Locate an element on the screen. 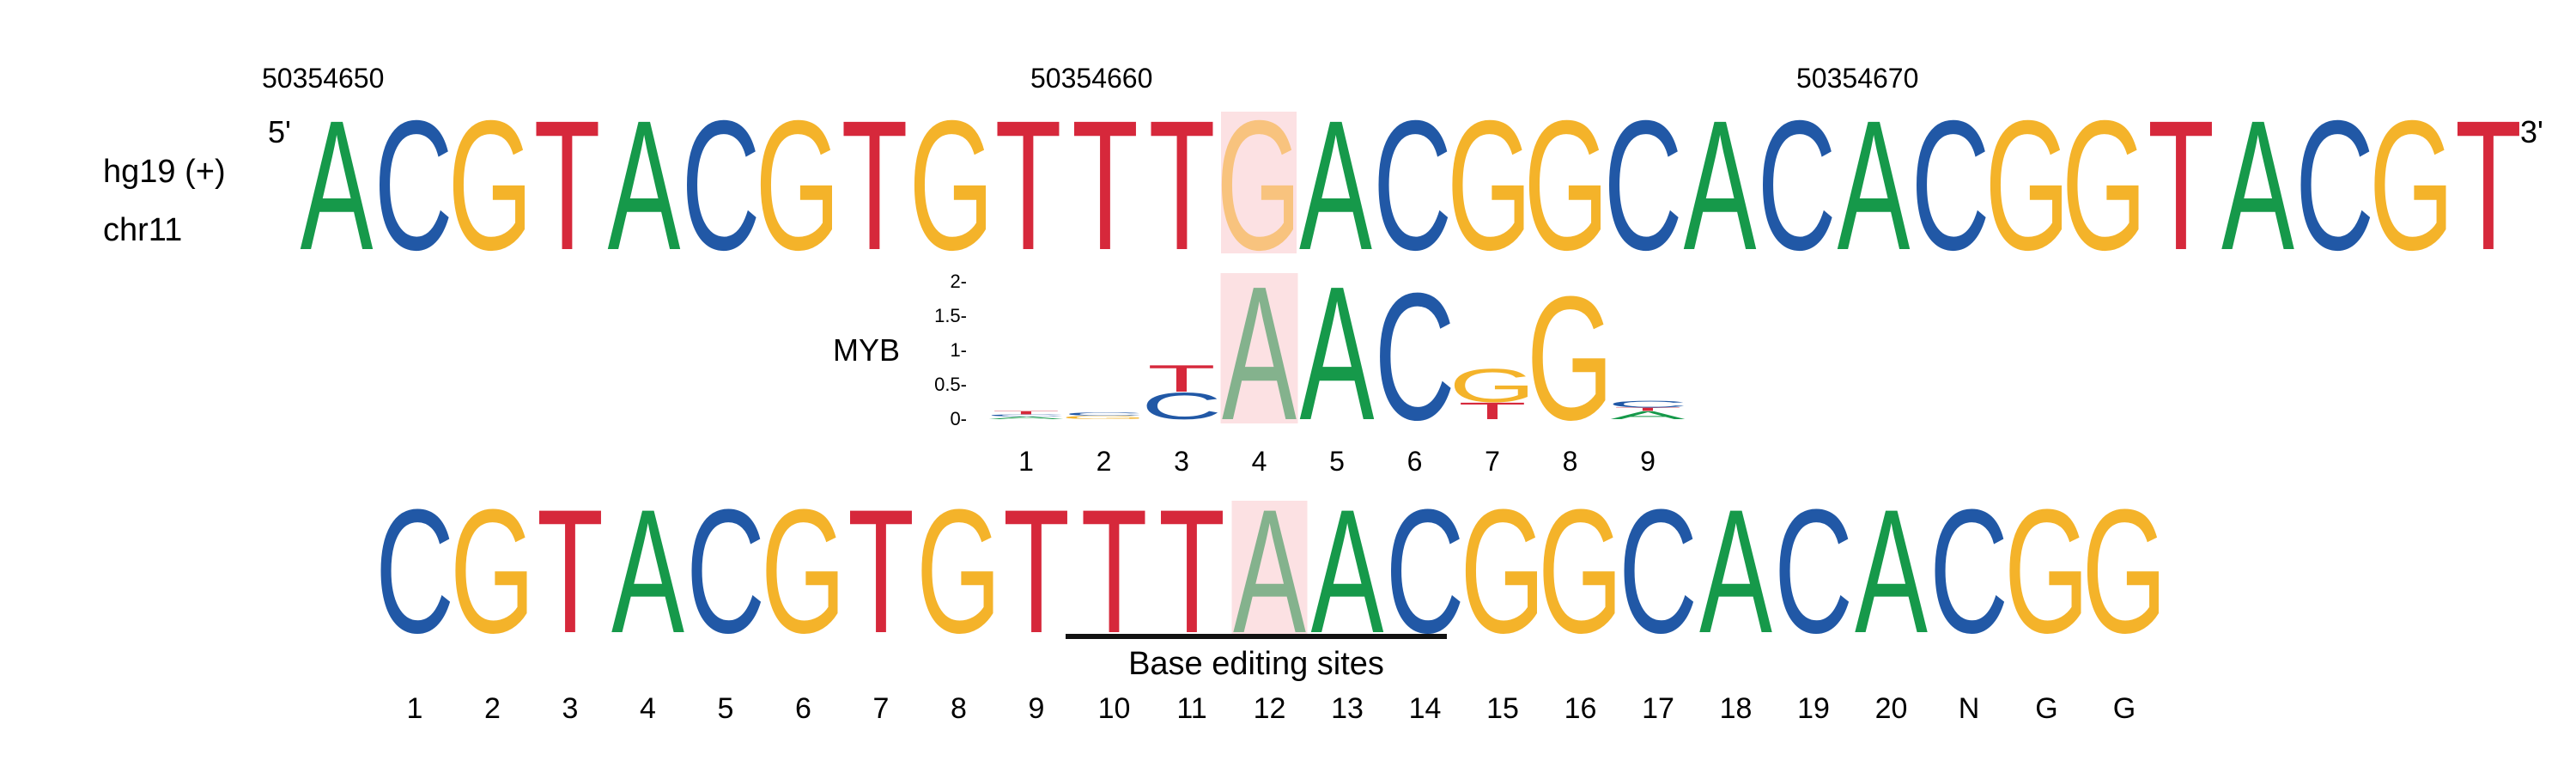  guide-position: 5 is located at coordinates (726, 708).